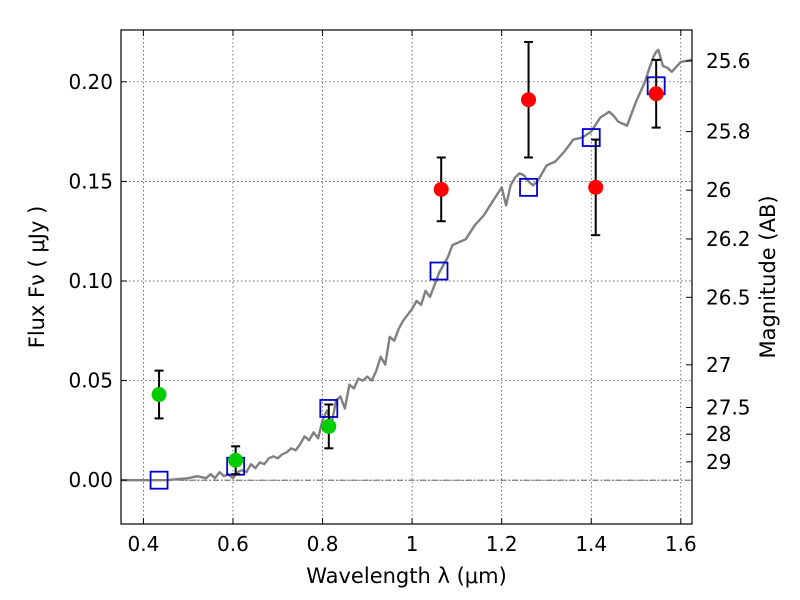  Describe the element at coordinates (37, 277) in the screenshot. I see `y-axis-title: Flux Fν ( μJy )` at that location.